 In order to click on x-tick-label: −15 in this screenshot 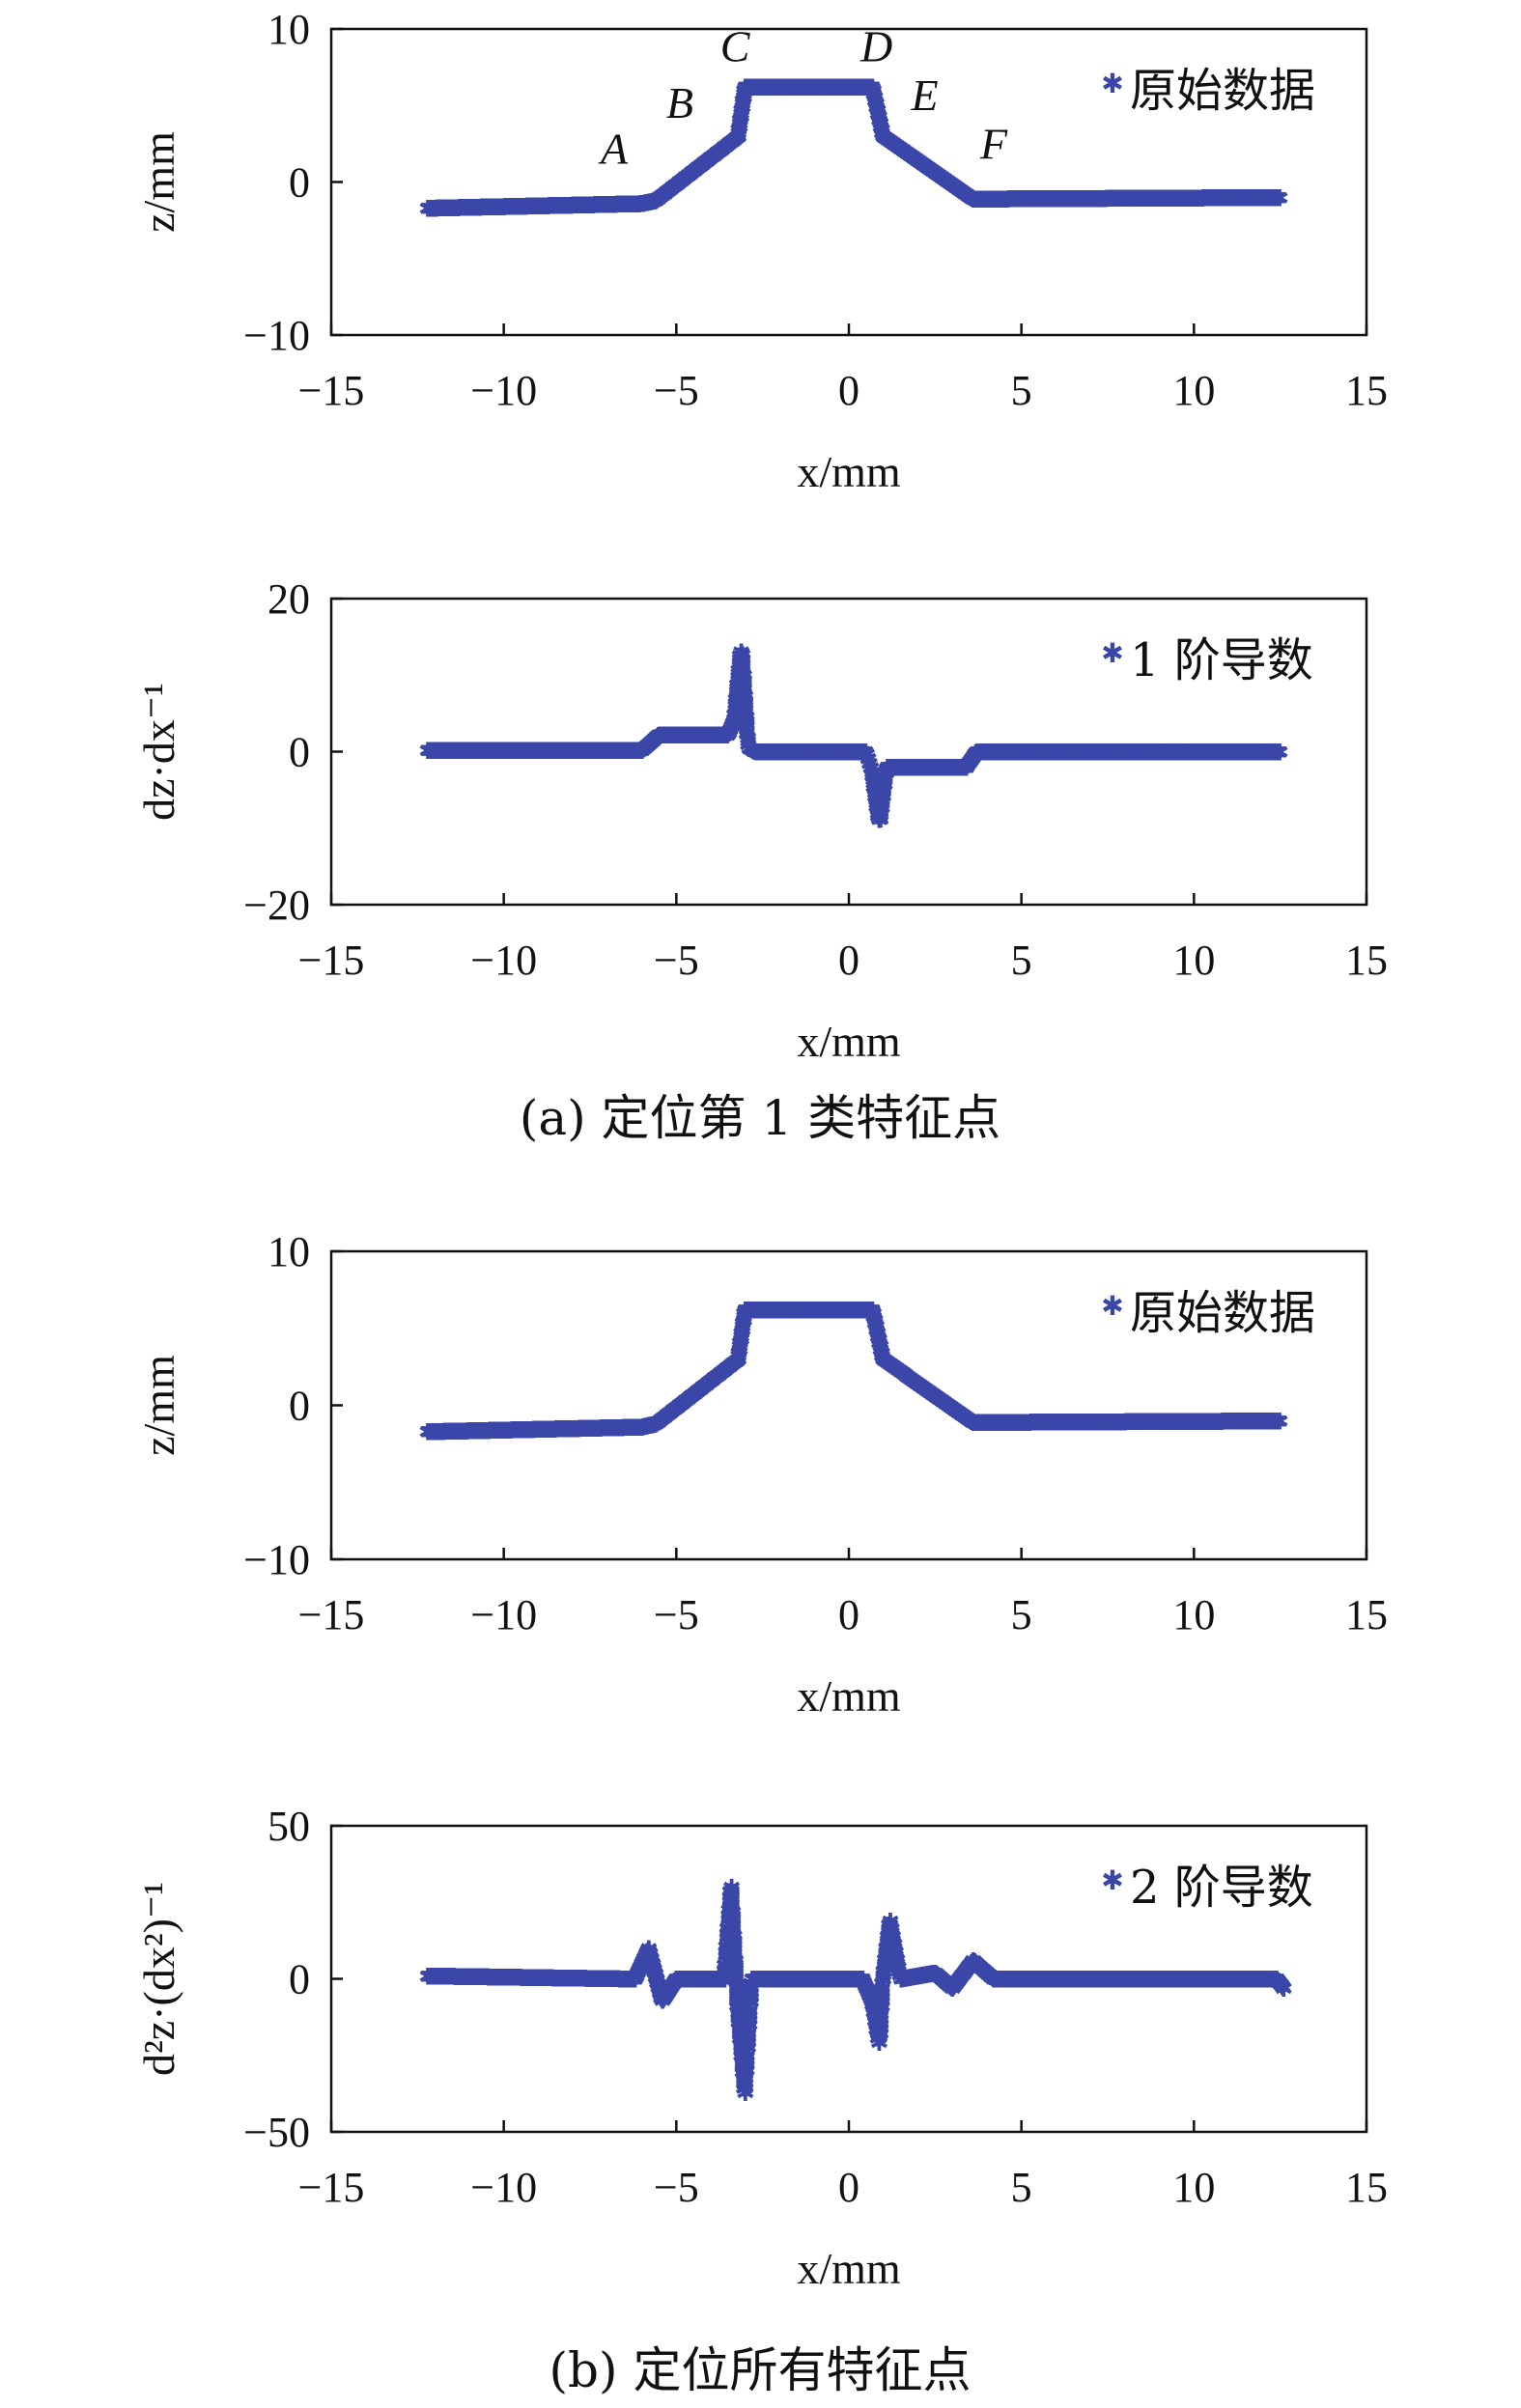, I will do `click(331, 1615)`.